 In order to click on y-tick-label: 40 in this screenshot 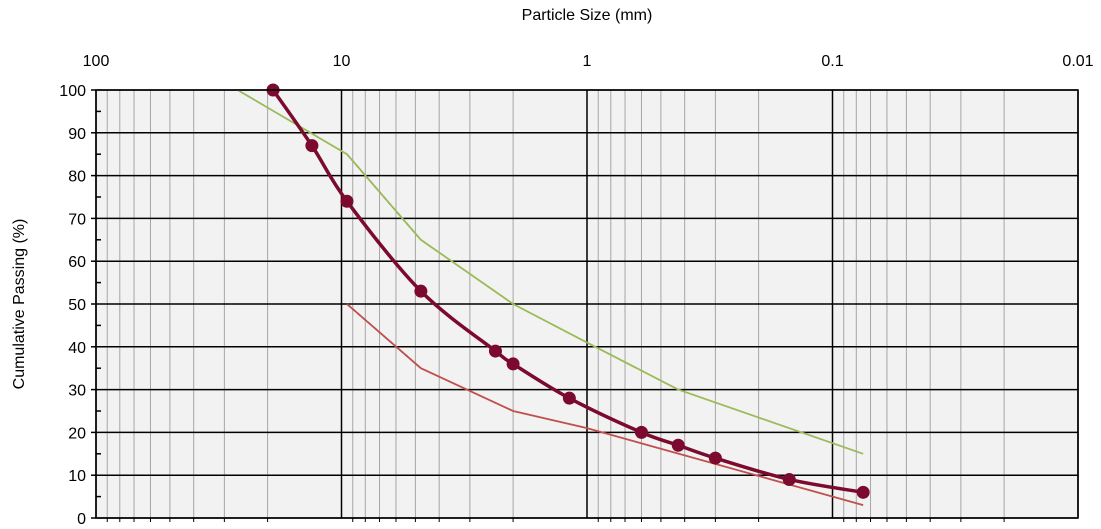, I will do `click(77, 348)`.